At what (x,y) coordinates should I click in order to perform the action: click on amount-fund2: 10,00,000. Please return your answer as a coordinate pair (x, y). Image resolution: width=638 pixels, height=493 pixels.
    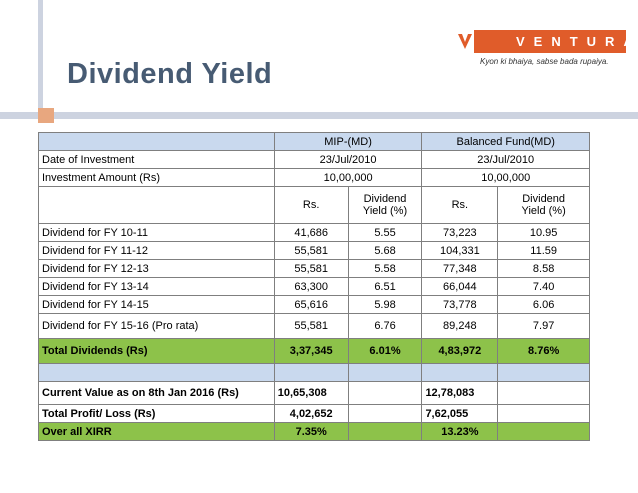
    Looking at the image, I should click on (505, 177).